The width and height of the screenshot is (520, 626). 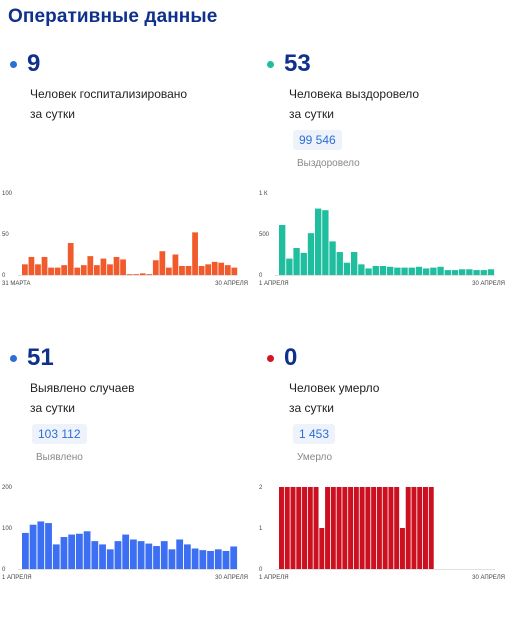 What do you see at coordinates (82, 398) in the screenshot?
I see `detected-caption: Выявлено случаев за сутки` at bounding box center [82, 398].